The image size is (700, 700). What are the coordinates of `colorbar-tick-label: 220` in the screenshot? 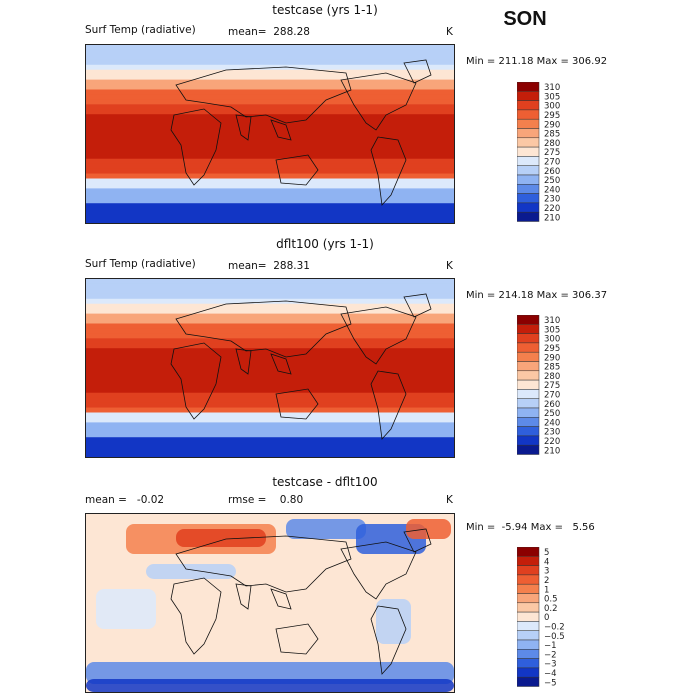 It's located at (552, 209).